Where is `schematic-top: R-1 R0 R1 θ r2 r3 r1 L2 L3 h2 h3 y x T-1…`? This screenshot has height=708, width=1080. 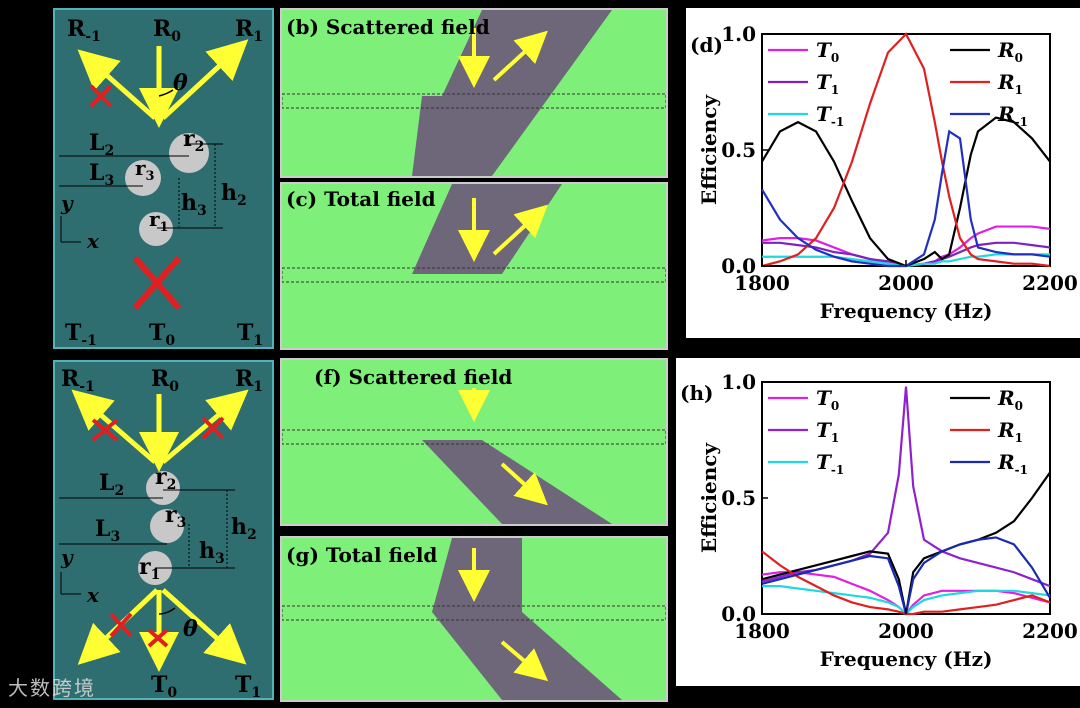 schematic-top: R-1 R0 R1 θ r2 r3 r1 L2 L3 h2 h3 y x T-1… is located at coordinates (163, 178).